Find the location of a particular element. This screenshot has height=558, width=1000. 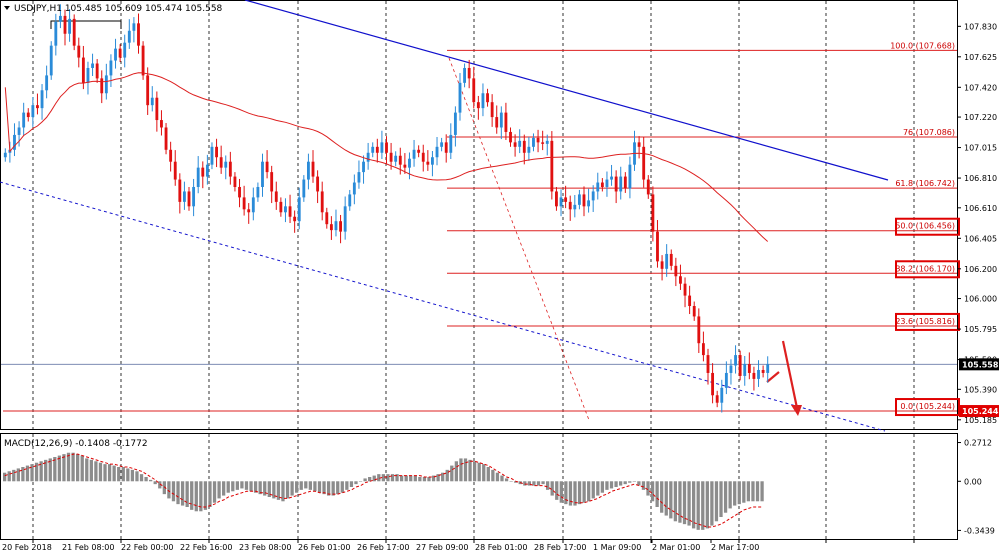

current-price-tag is located at coordinates (979, 364).